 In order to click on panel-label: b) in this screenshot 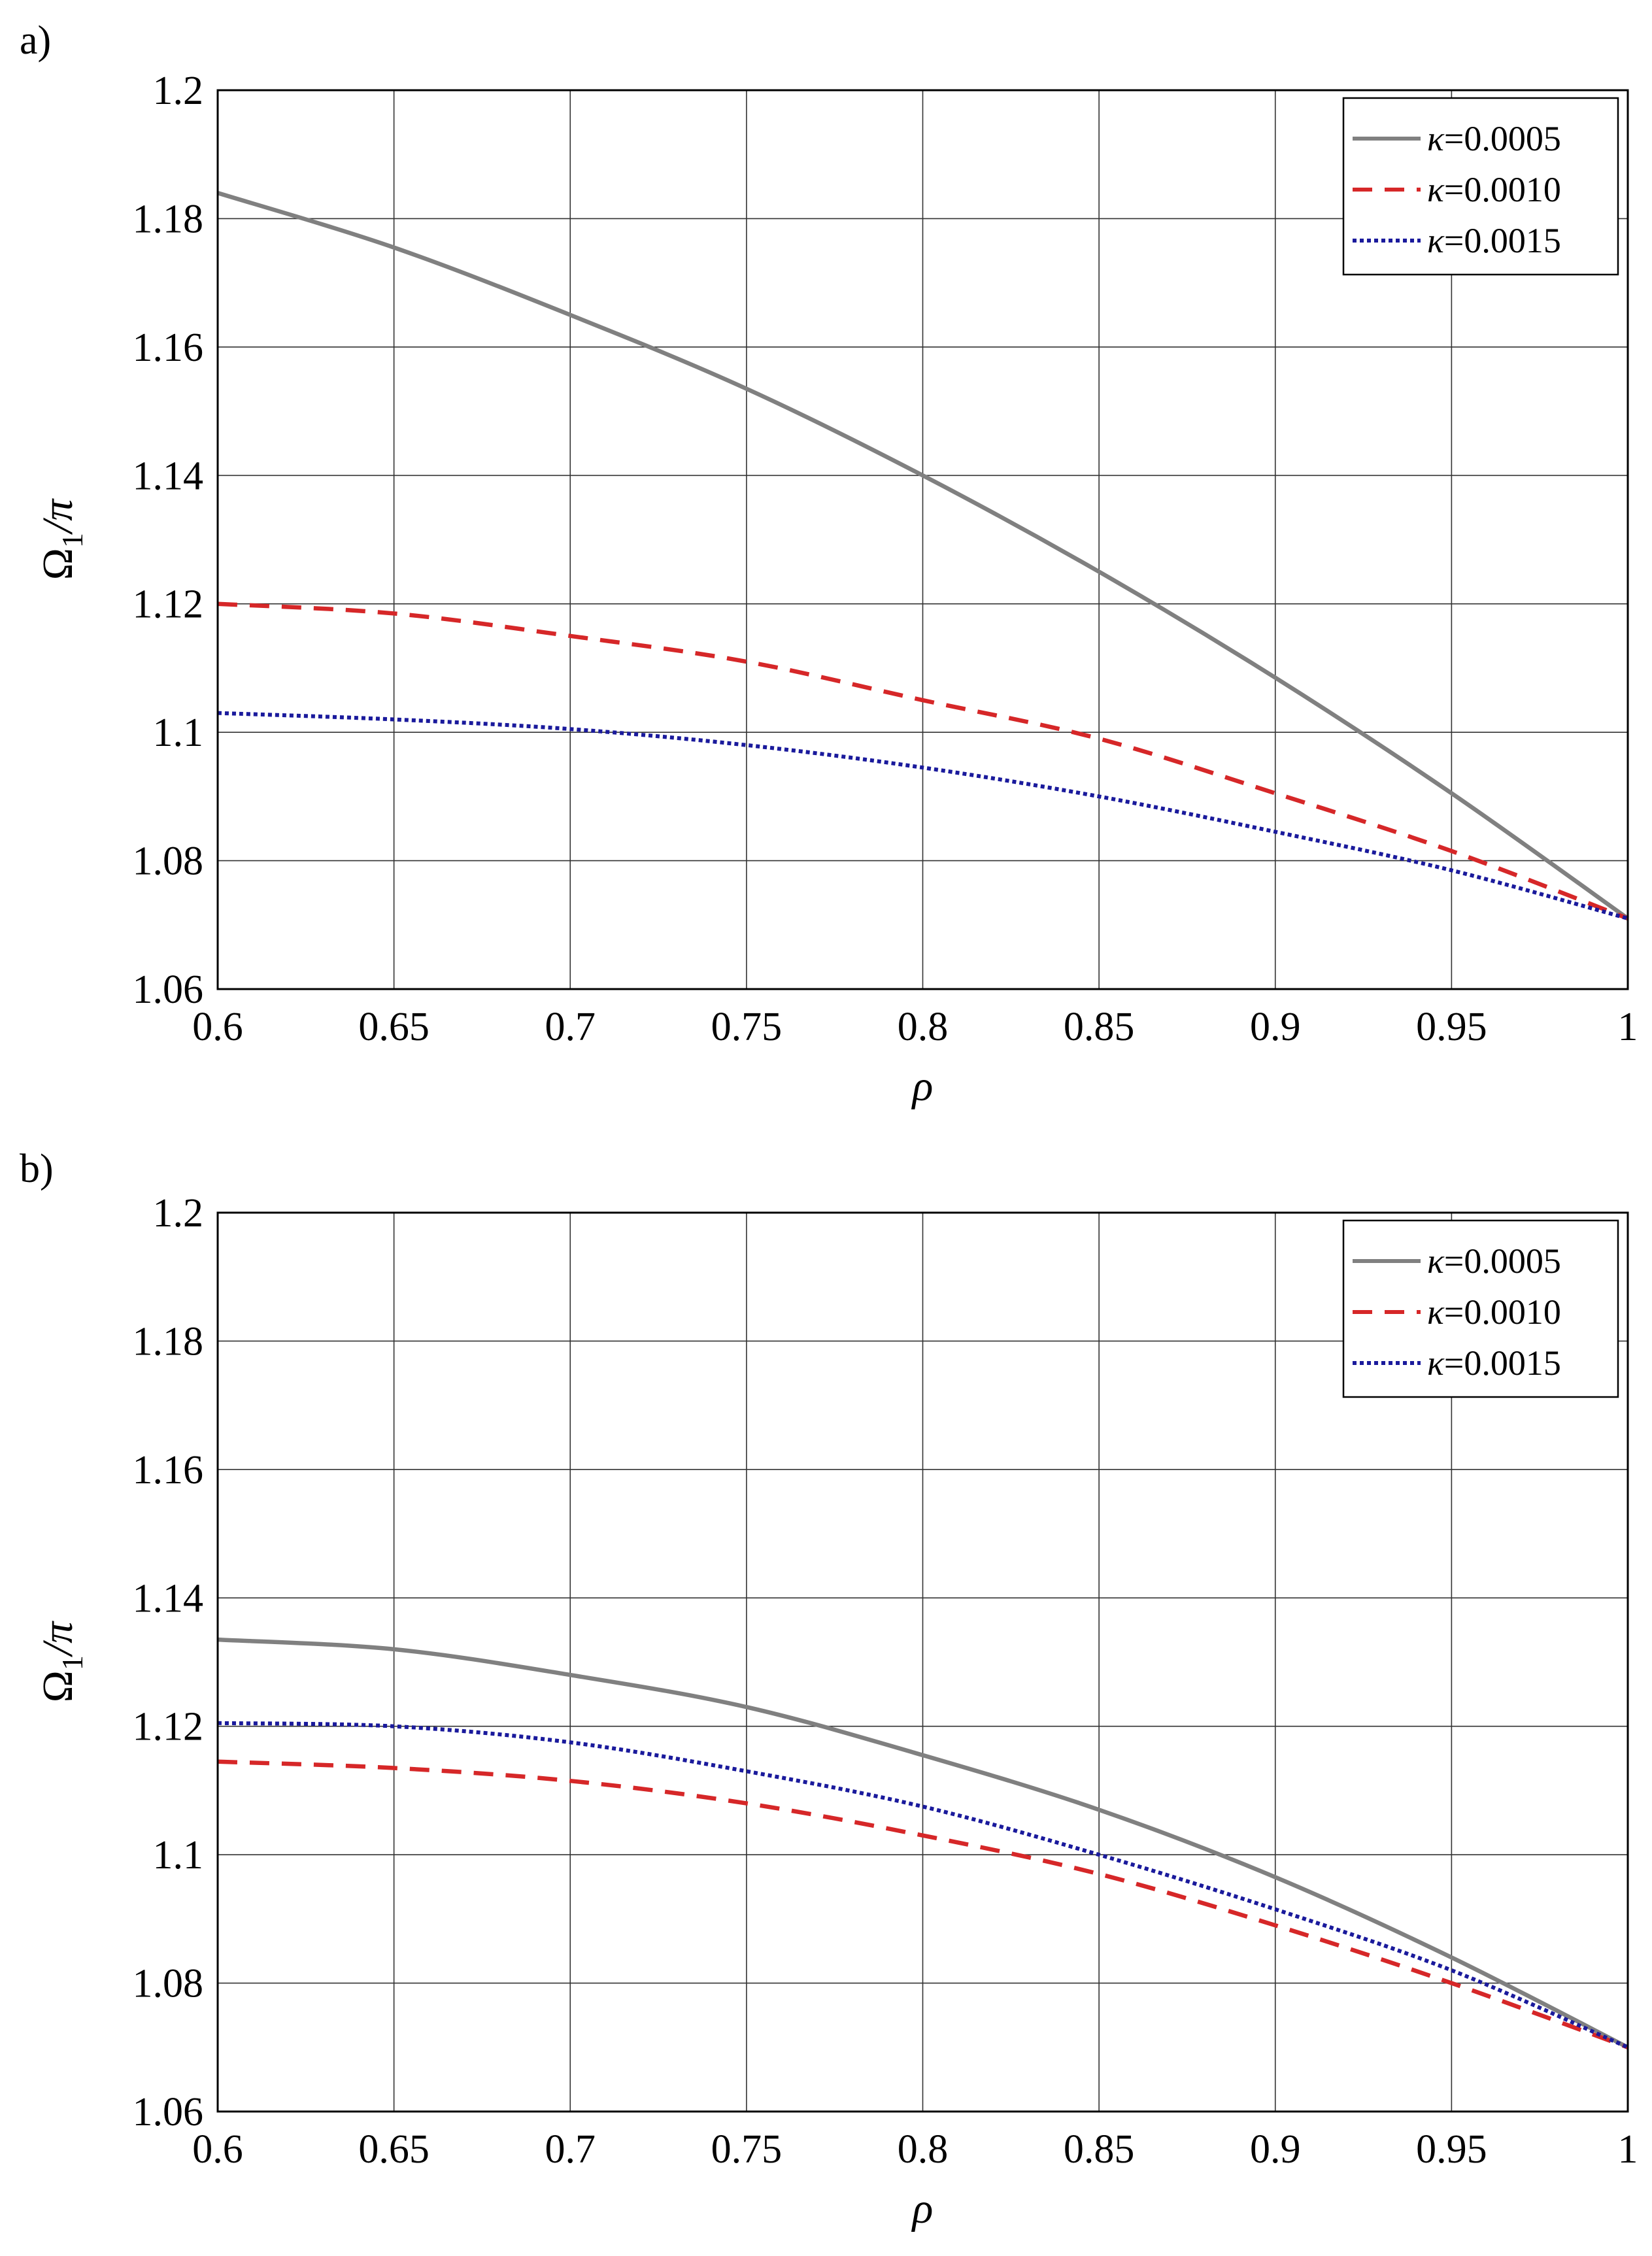, I will do `click(37, 1169)`.